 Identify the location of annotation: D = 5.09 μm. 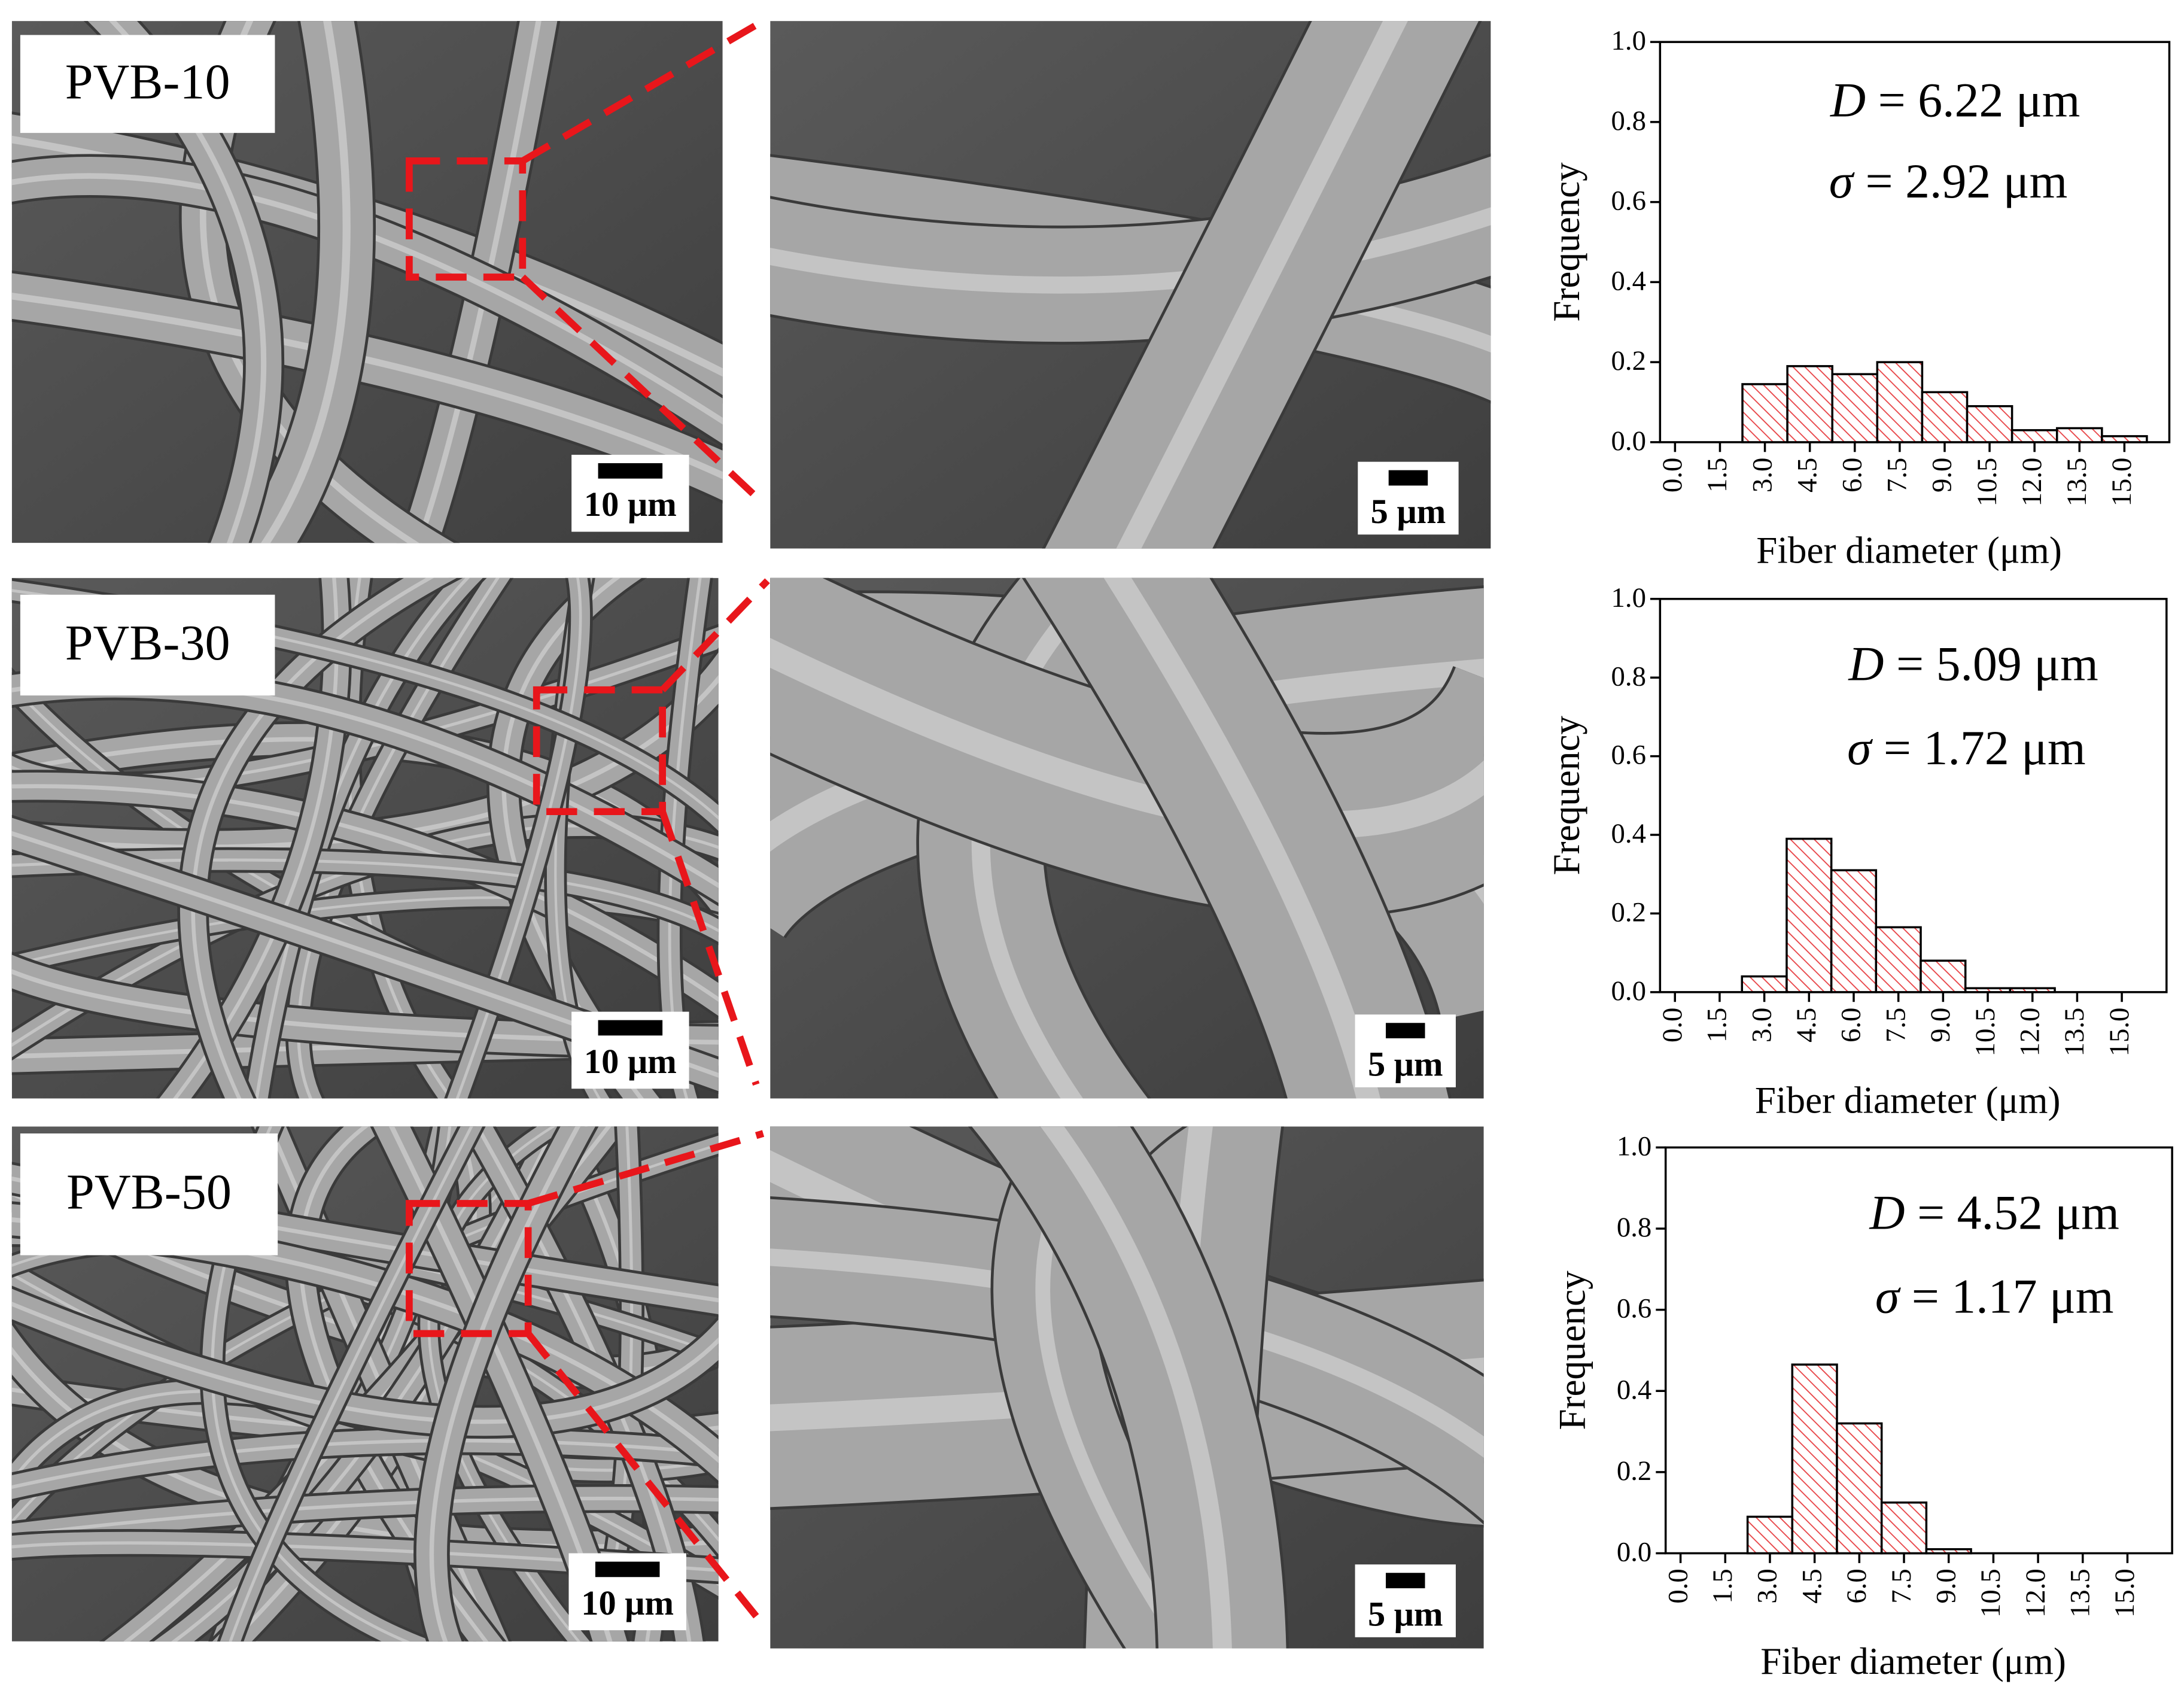
(1973, 663).